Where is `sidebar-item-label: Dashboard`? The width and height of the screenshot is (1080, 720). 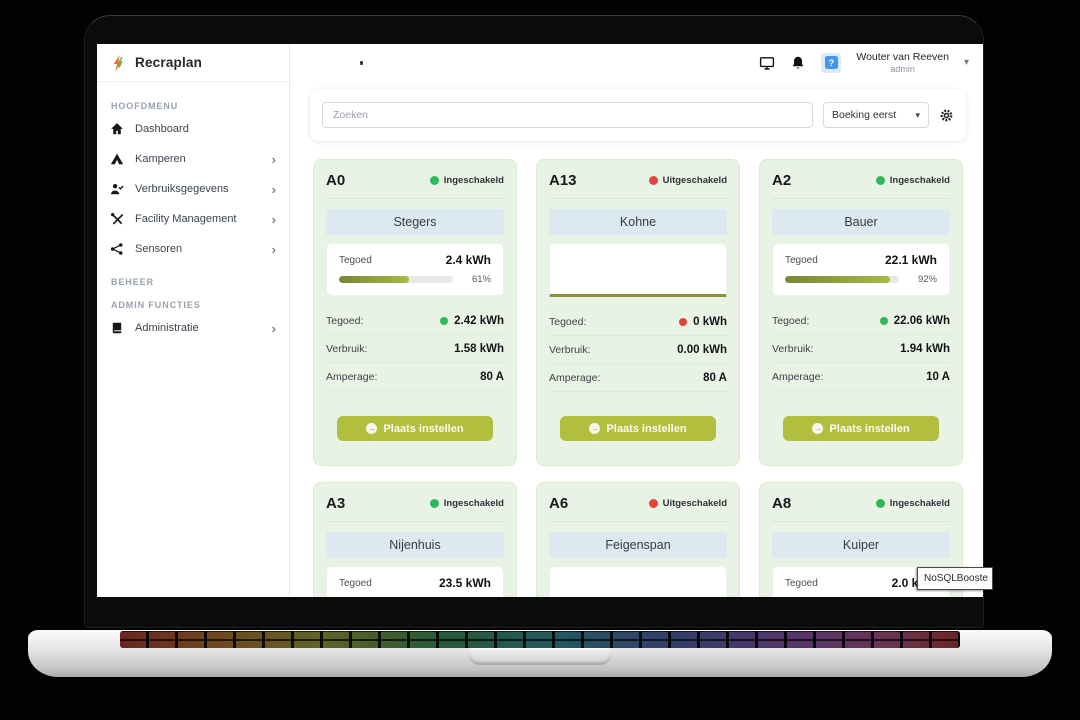 sidebar-item-label: Dashboard is located at coordinates (162, 129).